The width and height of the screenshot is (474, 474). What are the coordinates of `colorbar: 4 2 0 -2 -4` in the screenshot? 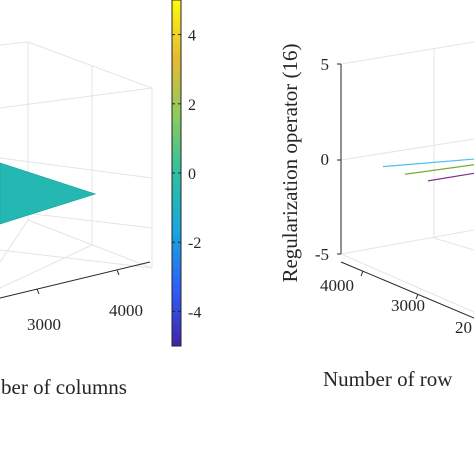 It's located at (186, 173).